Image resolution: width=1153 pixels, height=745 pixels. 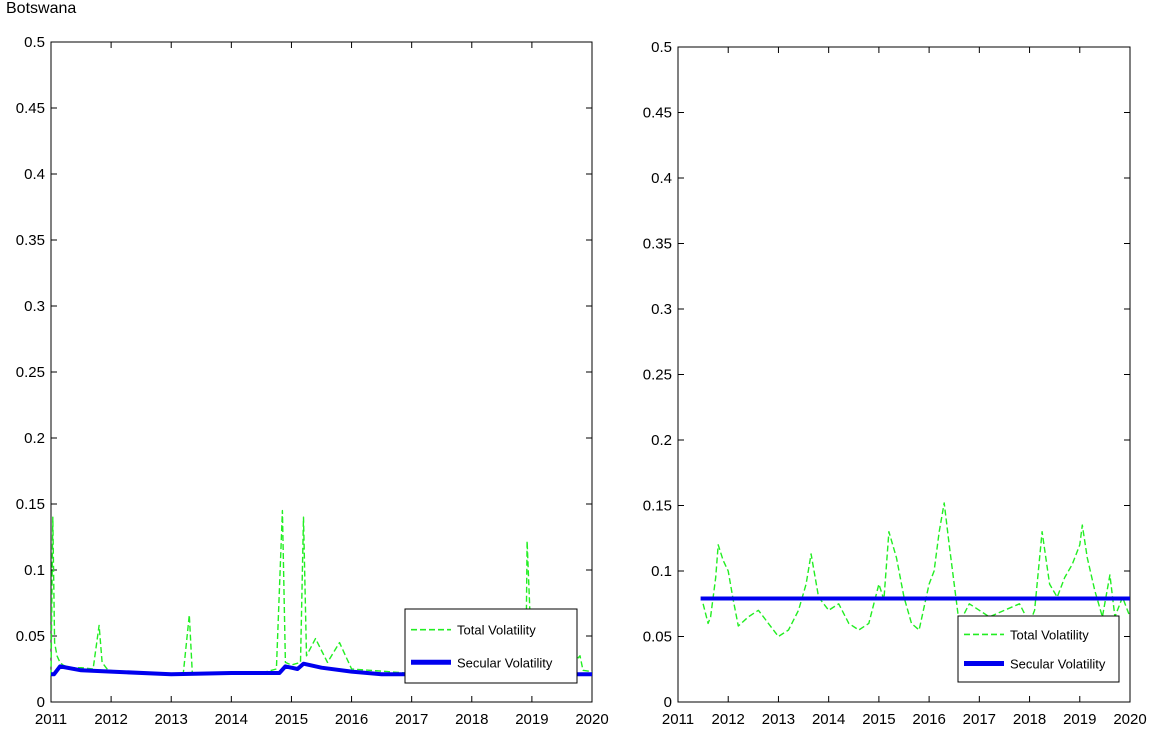 What do you see at coordinates (41, 8) in the screenshot?
I see `figure-title: Botswana` at bounding box center [41, 8].